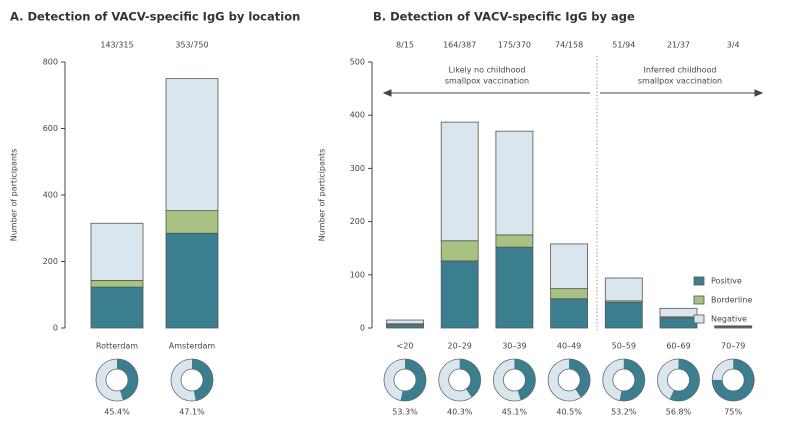 This screenshot has height=422, width=800. What do you see at coordinates (405, 412) in the screenshot?
I see `percent-label: 53.3%` at bounding box center [405, 412].